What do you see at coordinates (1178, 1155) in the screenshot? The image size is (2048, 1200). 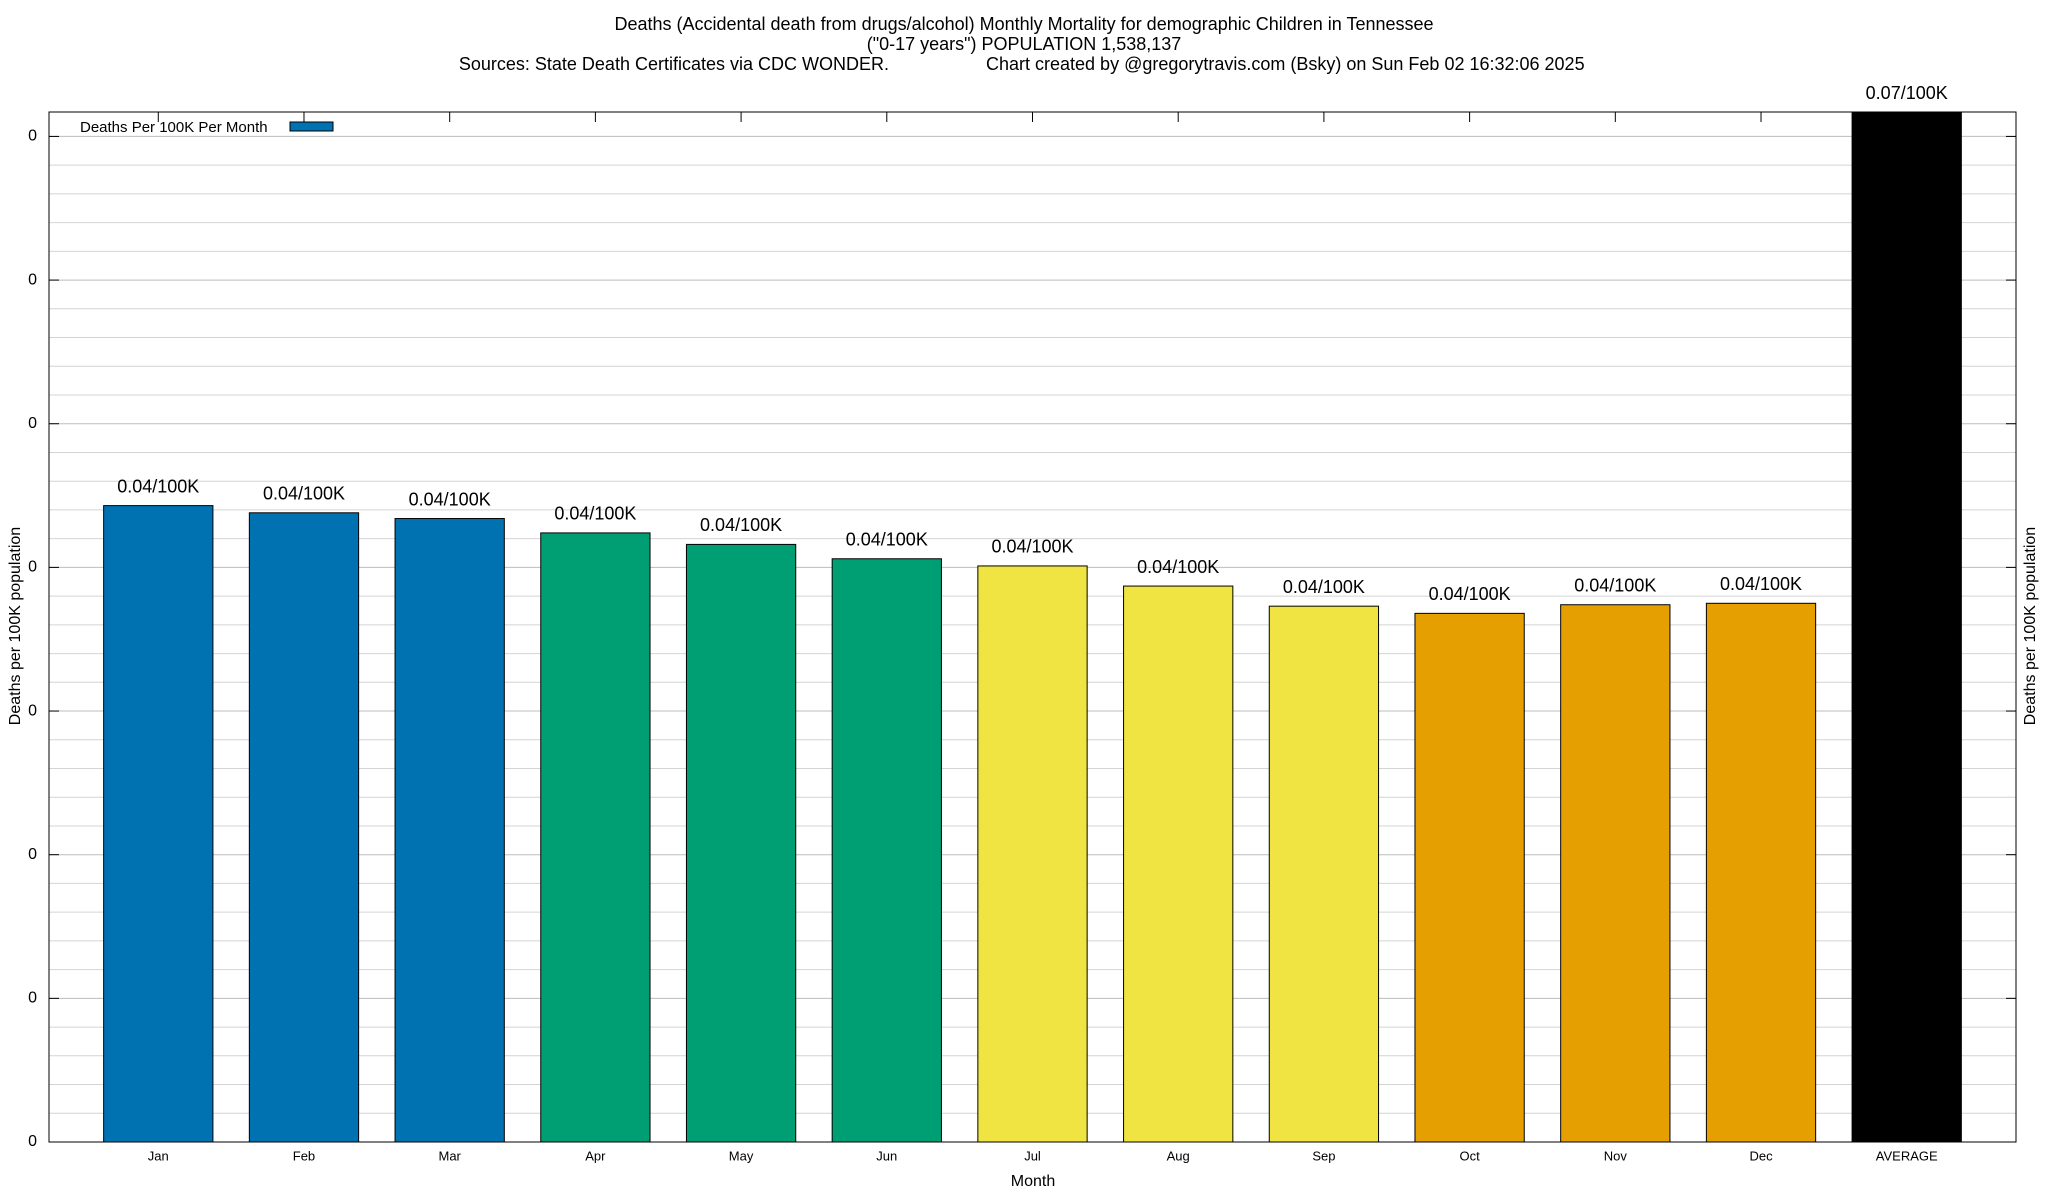 I see `x-tick-label: Aug` at bounding box center [1178, 1155].